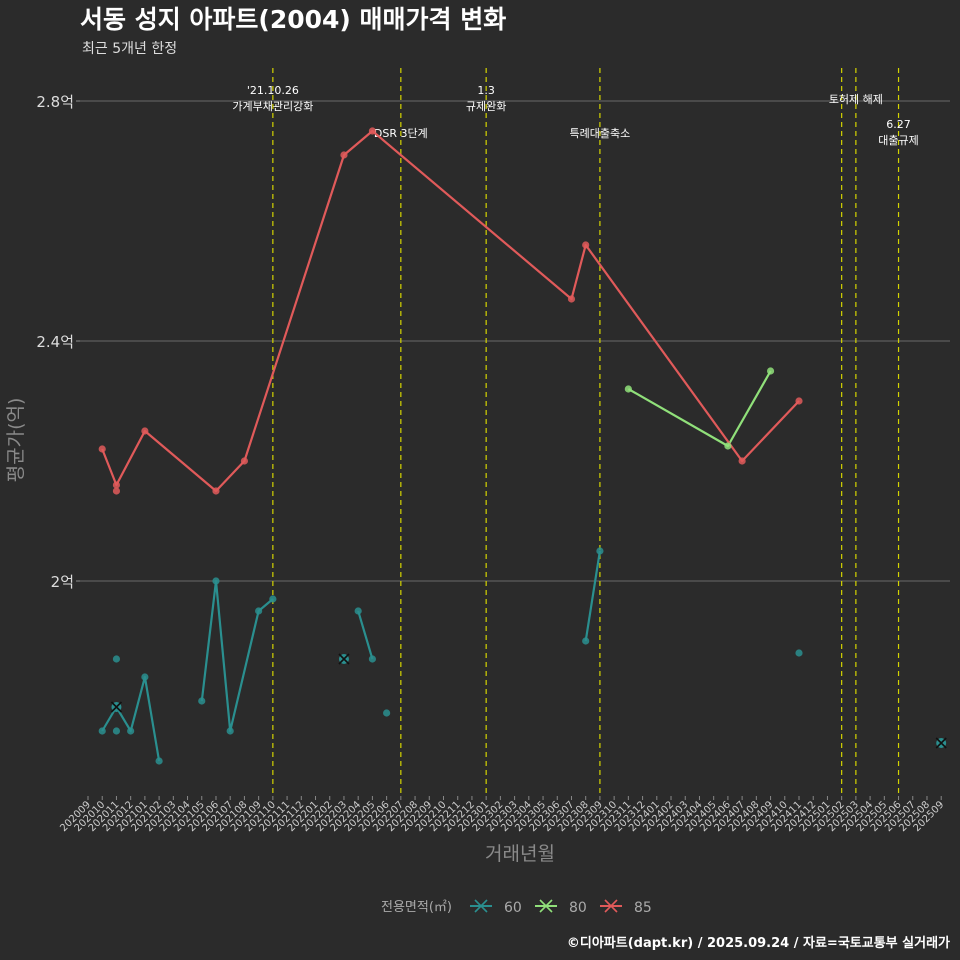 Image resolution: width=960 pixels, height=960 pixels. Describe the element at coordinates (55, 342) in the screenshot. I see `y-tick-label: 2.4억` at that location.